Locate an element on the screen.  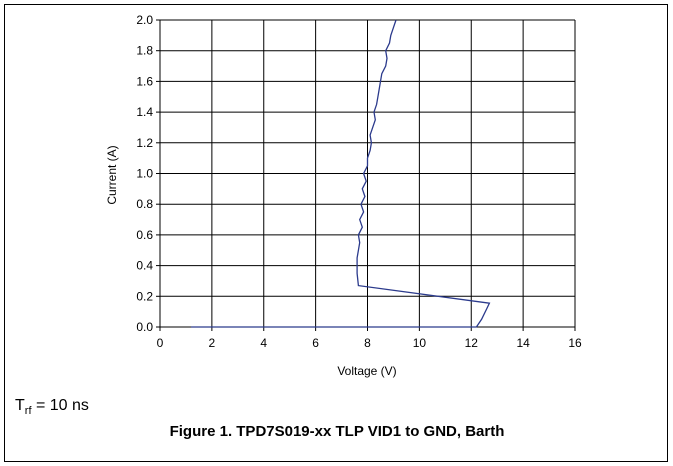
y-tick-label-5: 1.0 is located at coordinates (144, 174).